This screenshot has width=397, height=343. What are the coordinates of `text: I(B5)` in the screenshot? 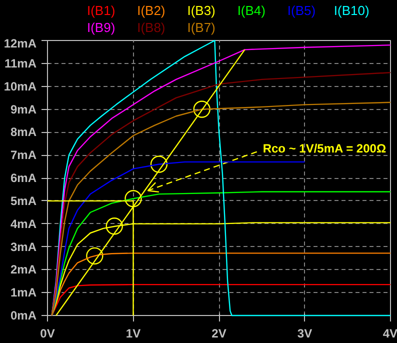 It's located at (301, 10).